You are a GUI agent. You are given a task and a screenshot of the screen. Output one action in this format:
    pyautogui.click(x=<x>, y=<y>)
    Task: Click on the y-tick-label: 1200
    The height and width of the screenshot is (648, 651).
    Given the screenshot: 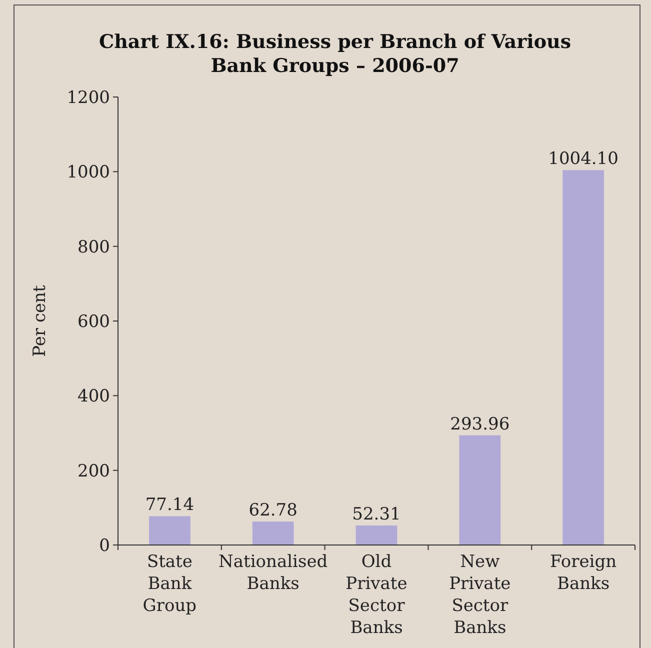 What is the action you would take?
    pyautogui.click(x=88, y=98)
    